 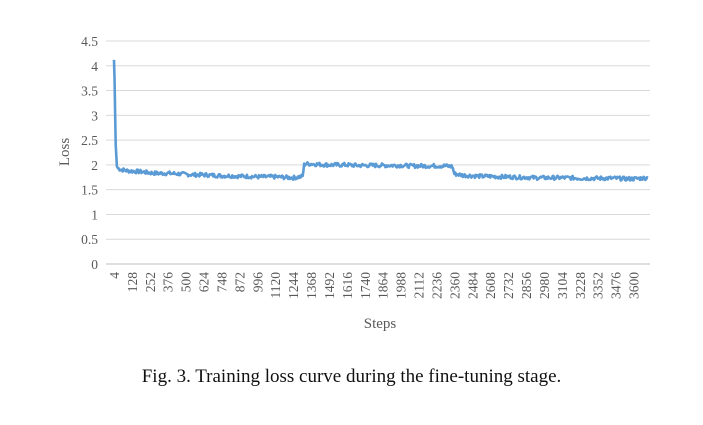 What do you see at coordinates (293, 285) in the screenshot?
I see `x-tick-label: 1244` at bounding box center [293, 285].